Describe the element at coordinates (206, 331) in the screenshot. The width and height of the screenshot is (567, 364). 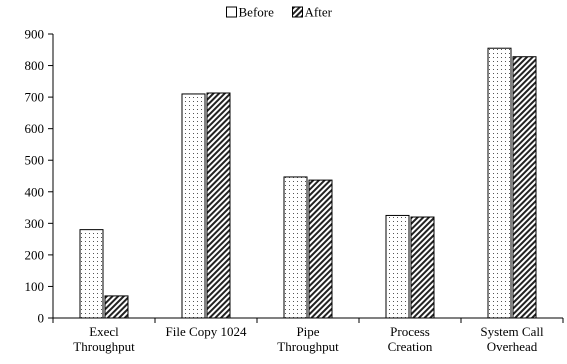
I see `x-category-label: File Copy 1024` at that location.